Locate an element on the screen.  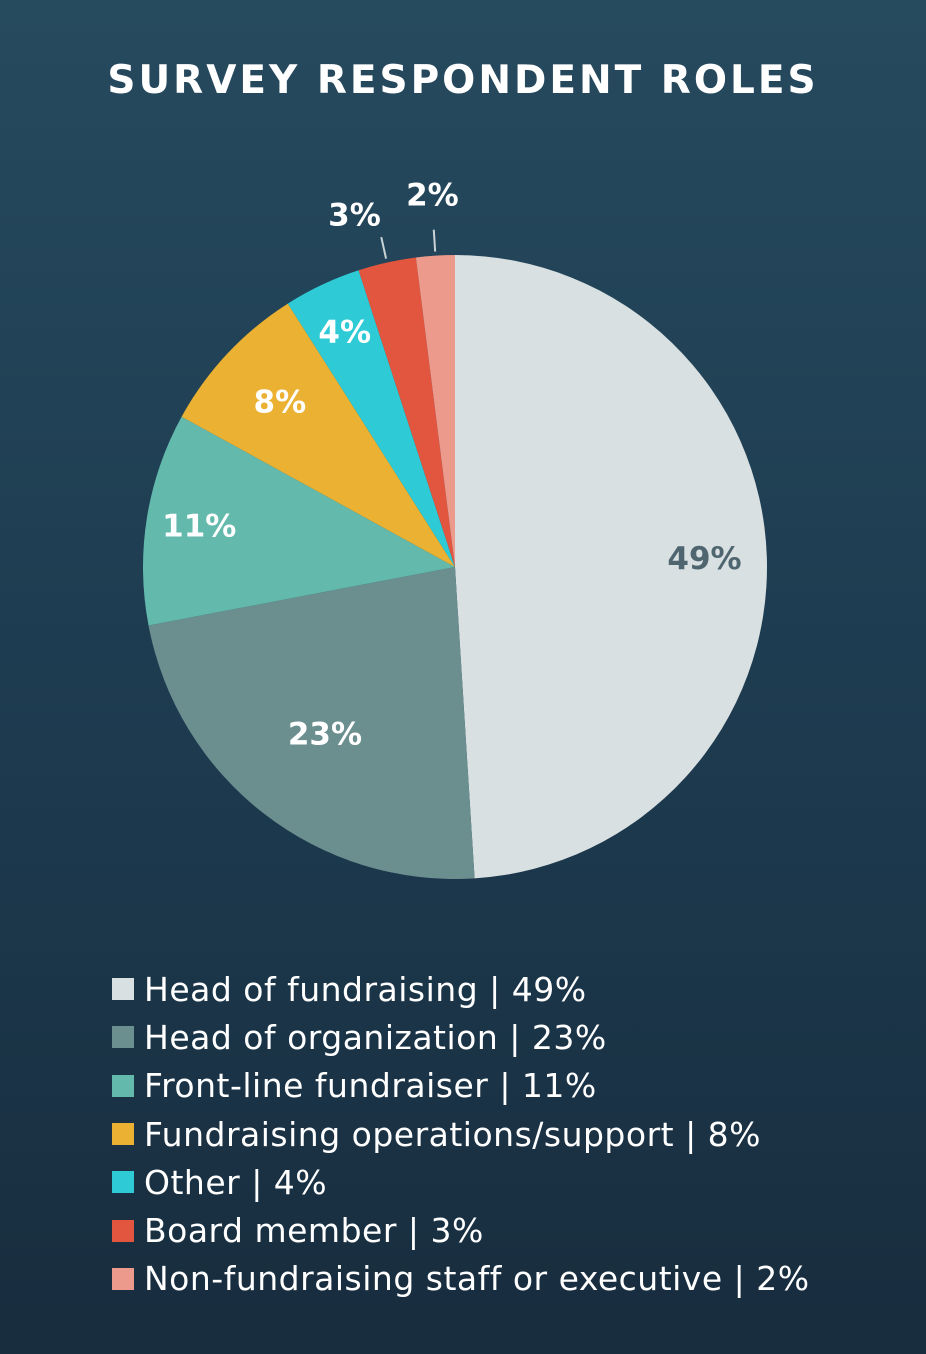
legend-item-head-of-organization: Head of organization | 23% is located at coordinates (512, 1037).